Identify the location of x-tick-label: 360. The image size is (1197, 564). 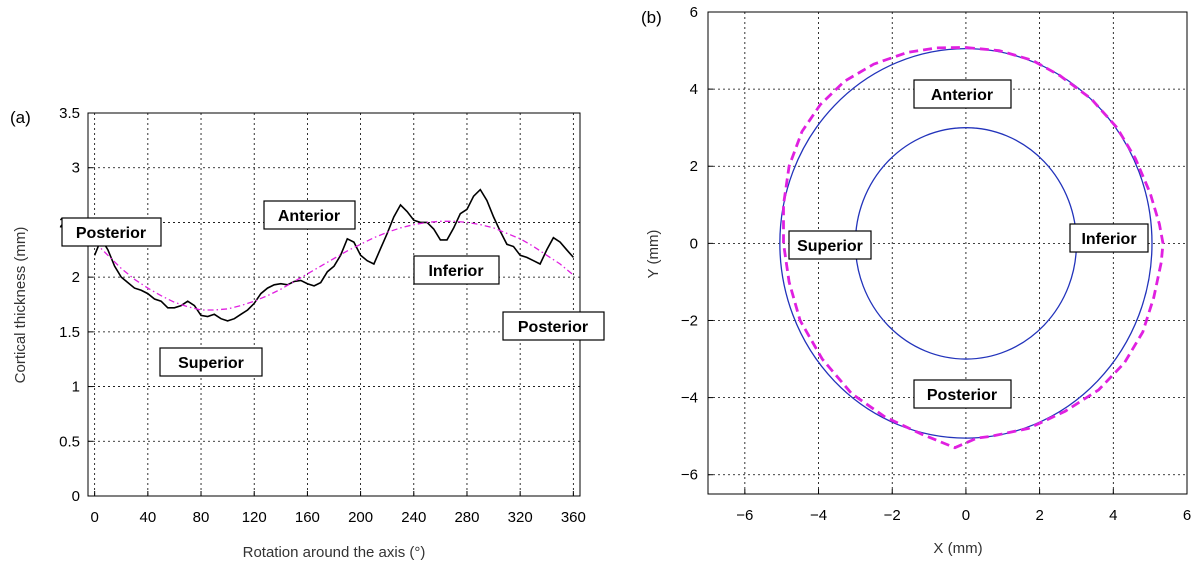
(573, 517).